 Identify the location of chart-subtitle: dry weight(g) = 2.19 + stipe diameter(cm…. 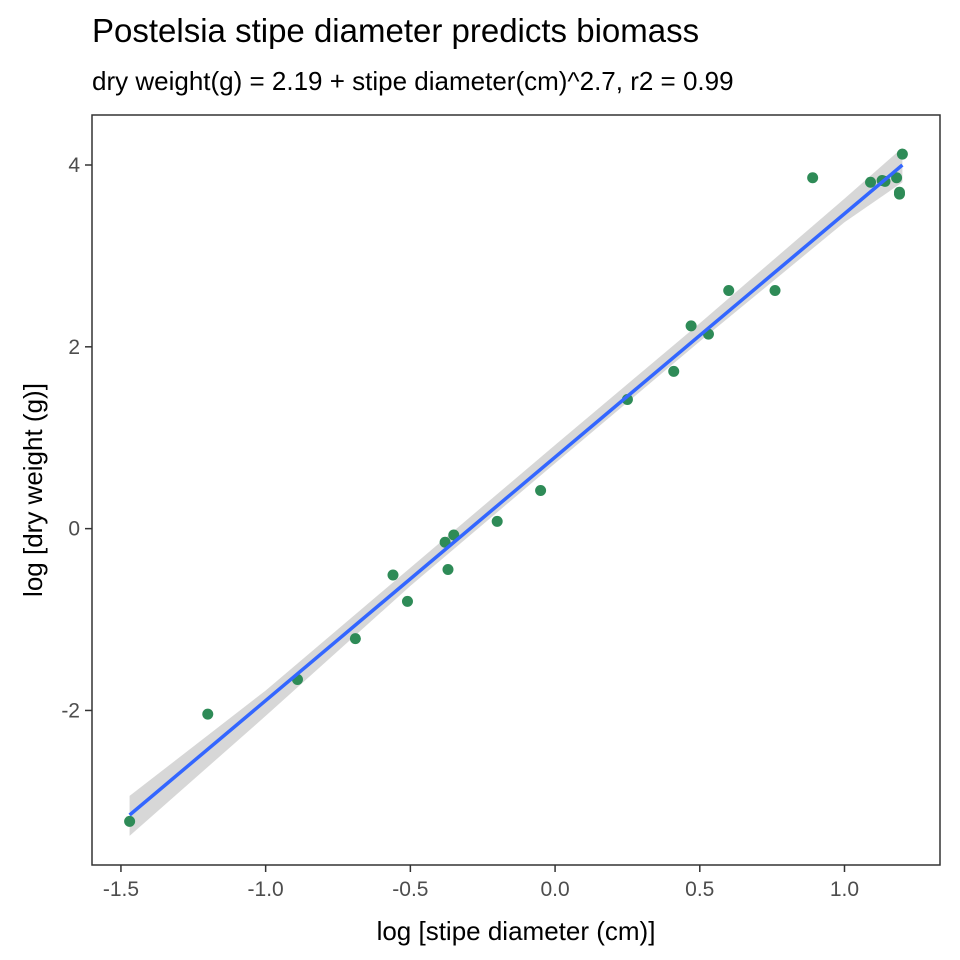
(413, 81).